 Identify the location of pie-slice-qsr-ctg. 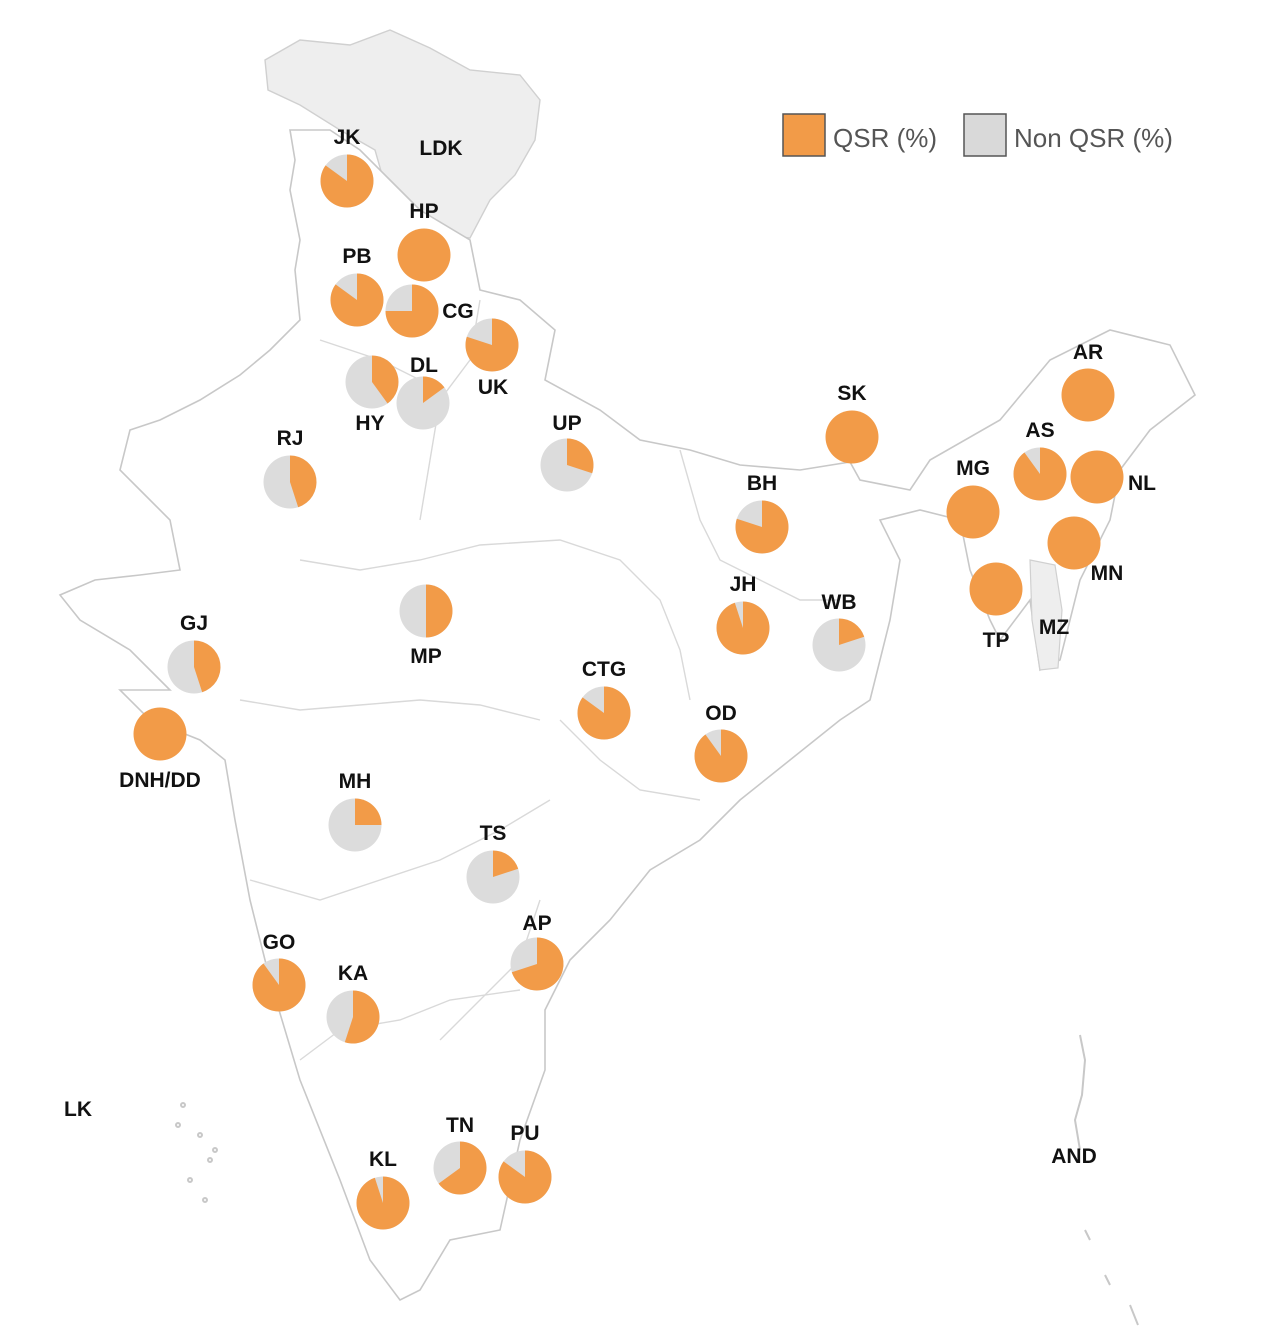
(604, 713).